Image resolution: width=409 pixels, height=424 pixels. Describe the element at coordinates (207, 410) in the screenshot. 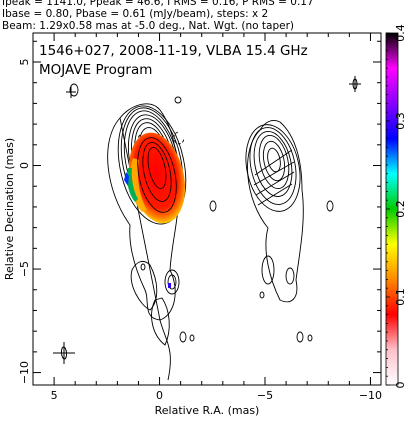

I see `x-axis-label: Relative R.A. (mas)` at that location.